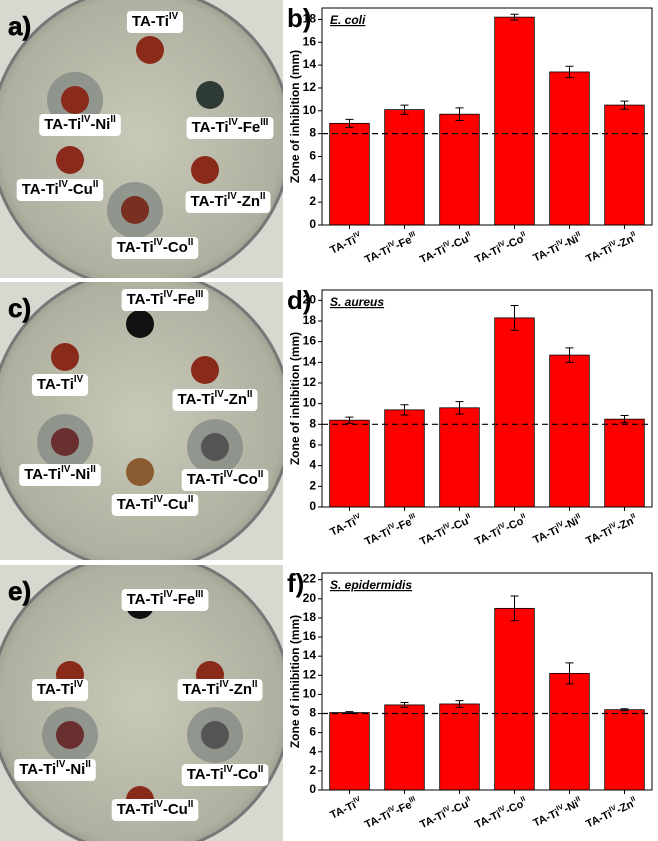 The width and height of the screenshot is (658, 841). What do you see at coordinates (155, 246) in the screenshot?
I see `photo-label: TA-TiIV-CoII` at bounding box center [155, 246].